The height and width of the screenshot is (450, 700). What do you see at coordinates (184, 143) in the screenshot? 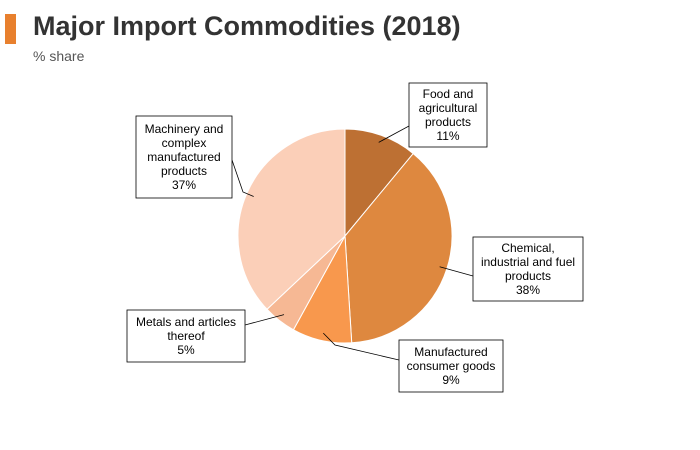
I see `slice-name-label: complex` at bounding box center [184, 143].